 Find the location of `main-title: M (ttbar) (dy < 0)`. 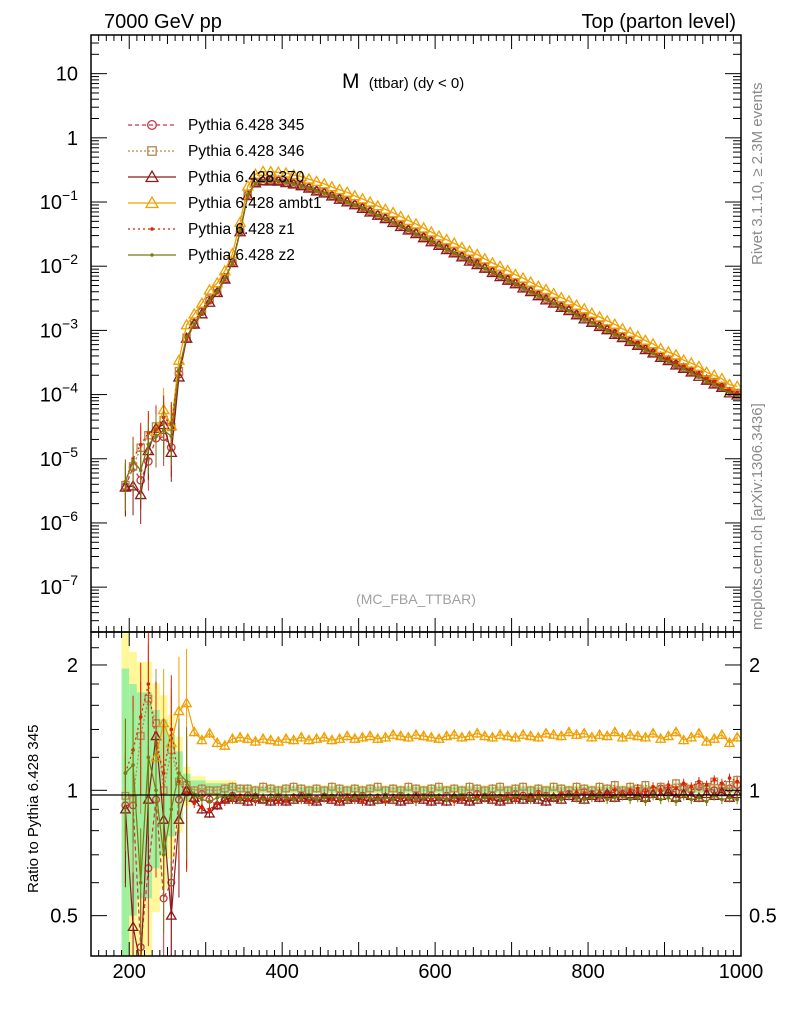

main-title: M (ttbar) (dy < 0) is located at coordinates (403, 81).